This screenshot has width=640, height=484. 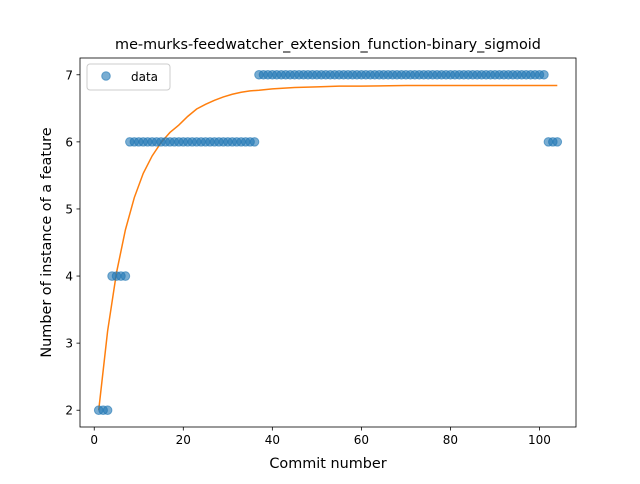 What do you see at coordinates (320, 437) in the screenshot?
I see `x-axis-ticks: 0 20 40 60 80 100` at bounding box center [320, 437].